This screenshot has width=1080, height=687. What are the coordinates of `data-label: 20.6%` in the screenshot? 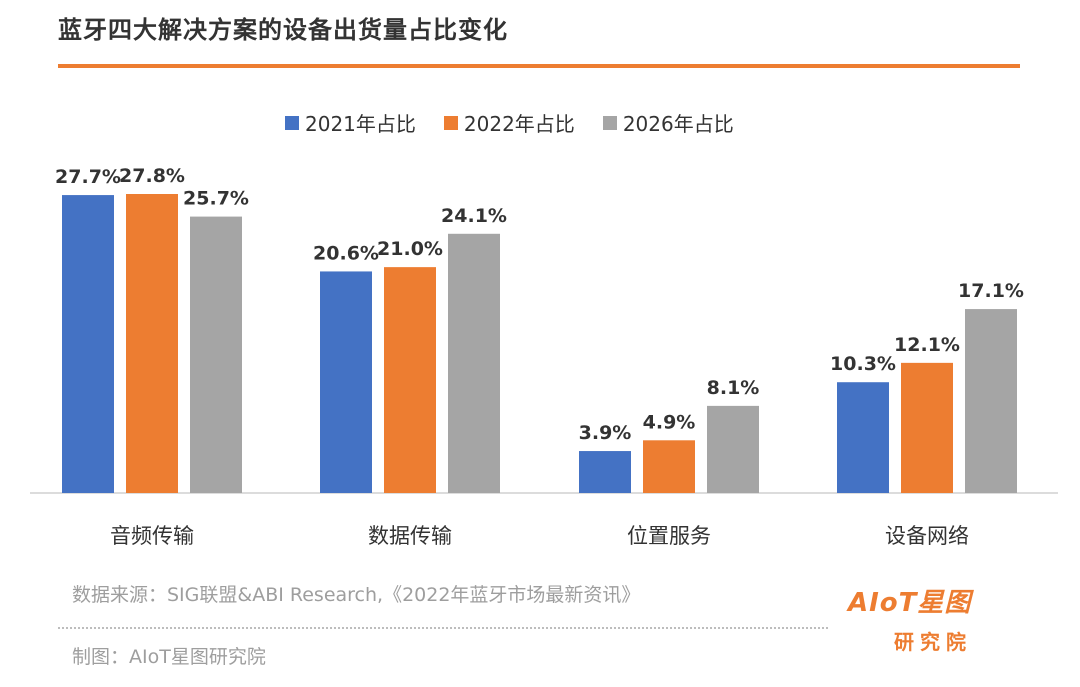 It's located at (346, 253).